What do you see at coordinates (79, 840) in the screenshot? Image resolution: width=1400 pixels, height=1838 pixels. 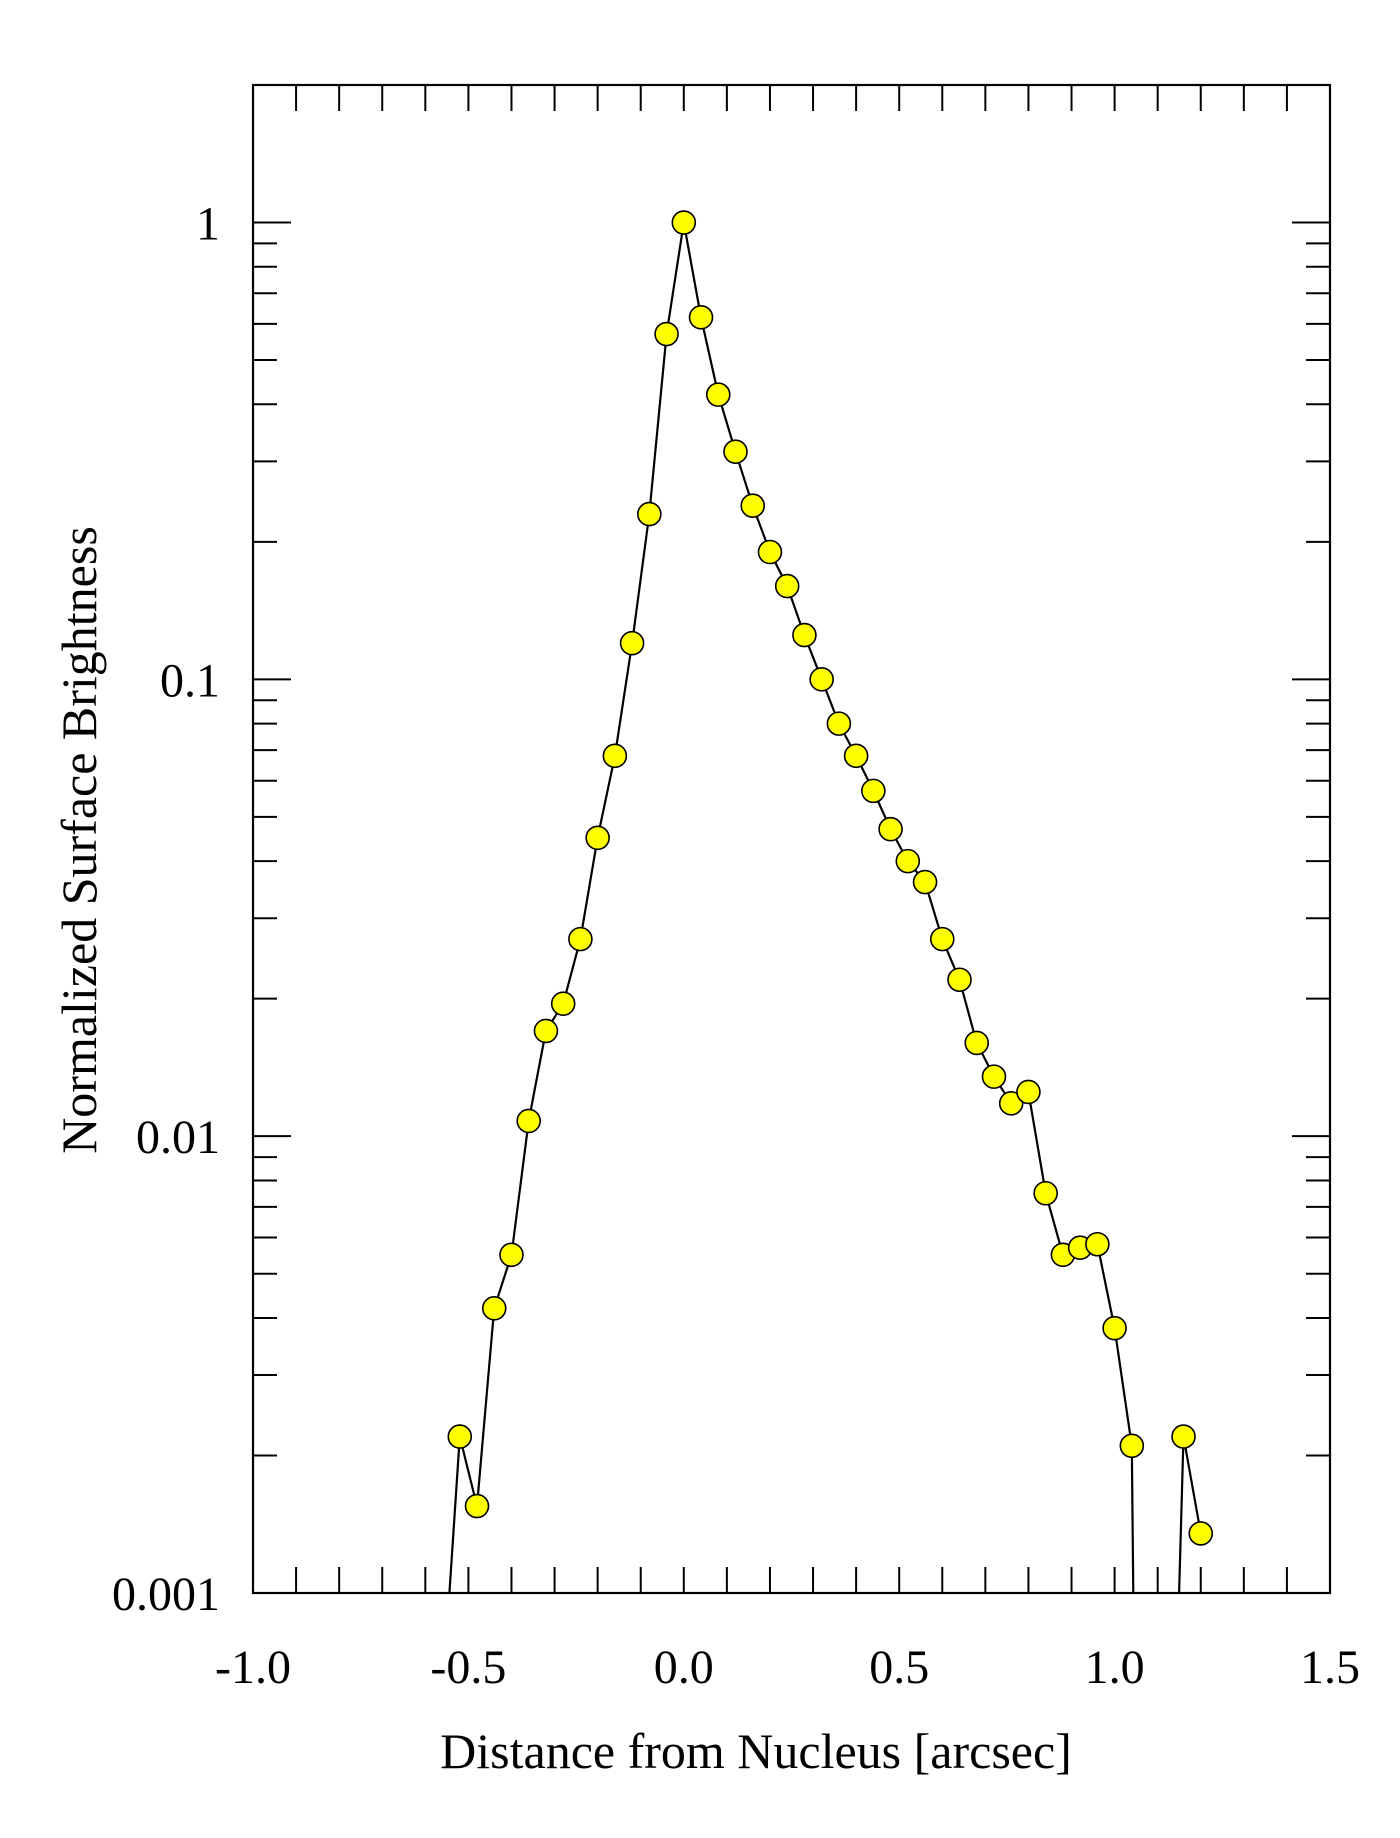 I see `y-axis-title: Normalized Surface Brightness` at bounding box center [79, 840].